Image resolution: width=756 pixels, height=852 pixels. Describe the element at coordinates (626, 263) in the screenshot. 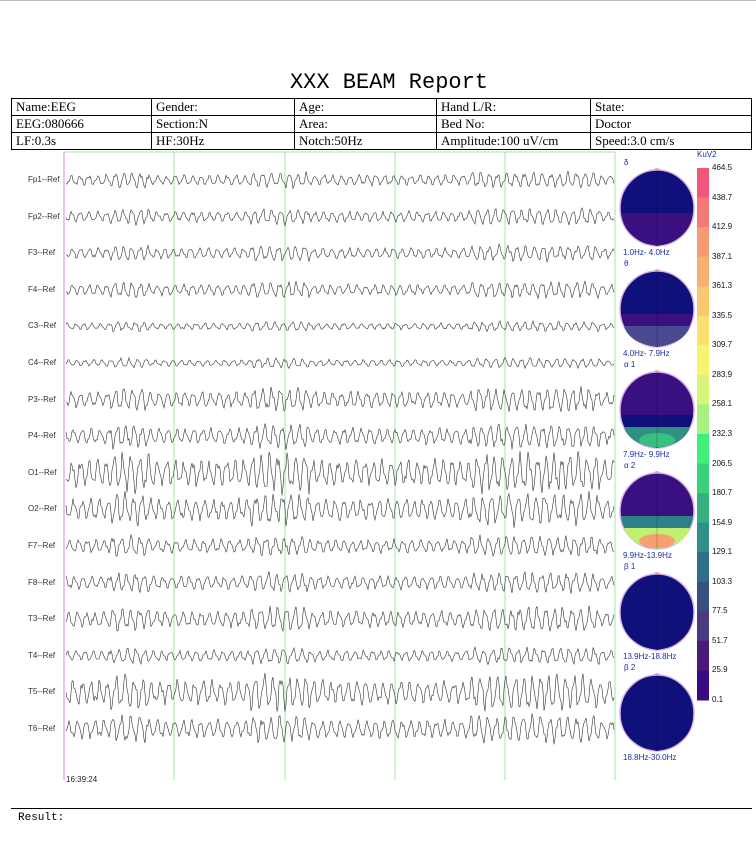

I see `band-symbol: θ` at that location.